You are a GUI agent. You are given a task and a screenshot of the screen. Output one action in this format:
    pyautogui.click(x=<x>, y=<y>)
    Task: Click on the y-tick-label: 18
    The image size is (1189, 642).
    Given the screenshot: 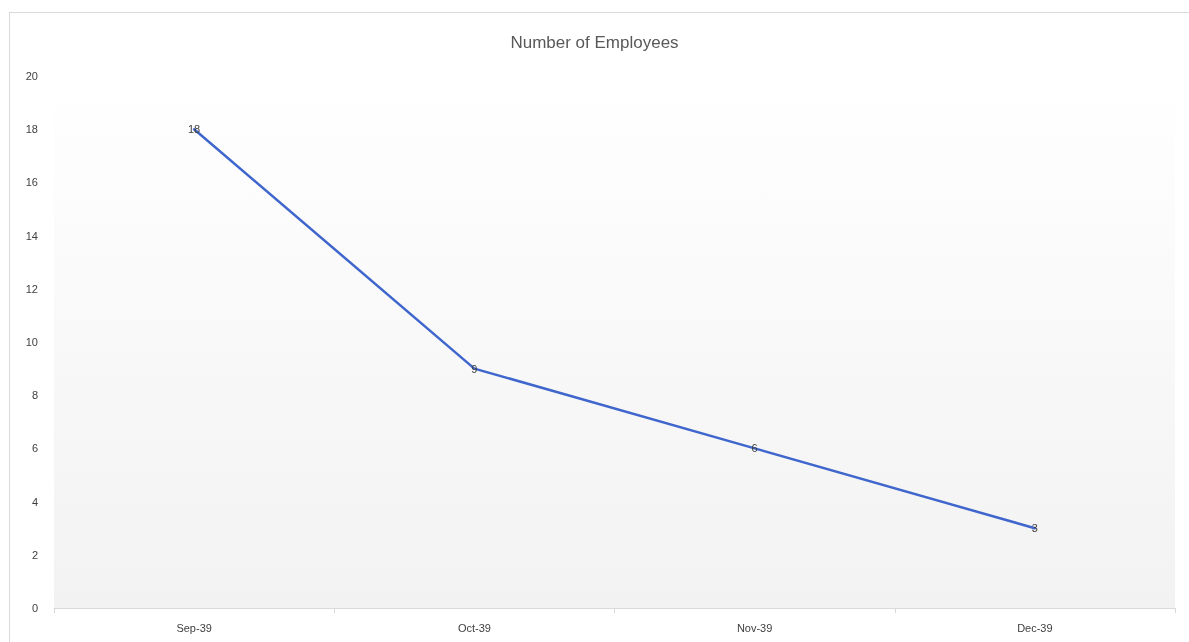 What is the action you would take?
    pyautogui.click(x=31, y=129)
    